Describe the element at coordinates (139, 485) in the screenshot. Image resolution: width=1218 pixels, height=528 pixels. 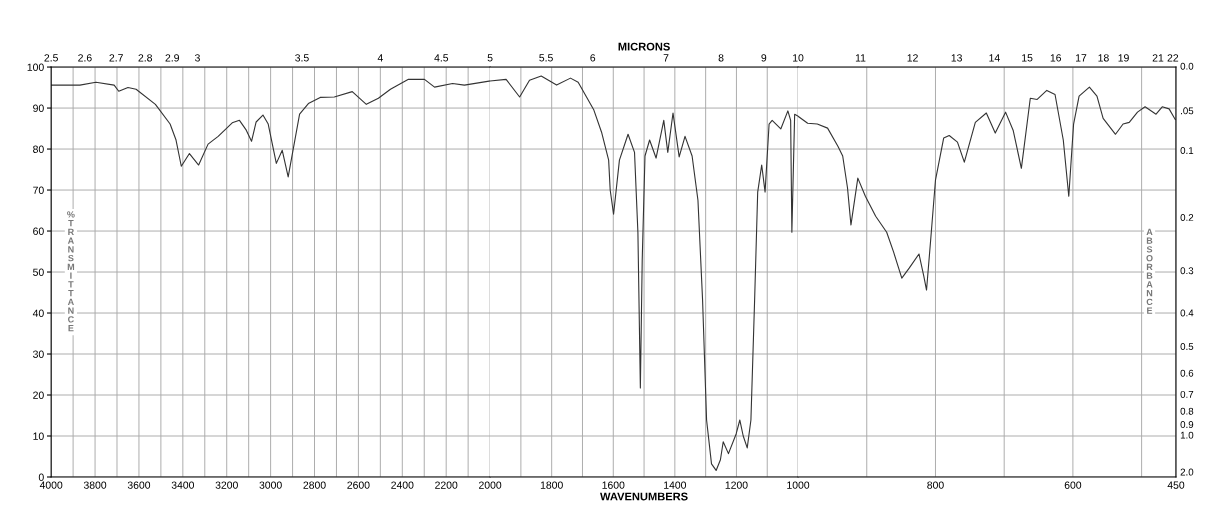
I see `x-tick-label: 3600` at that location.